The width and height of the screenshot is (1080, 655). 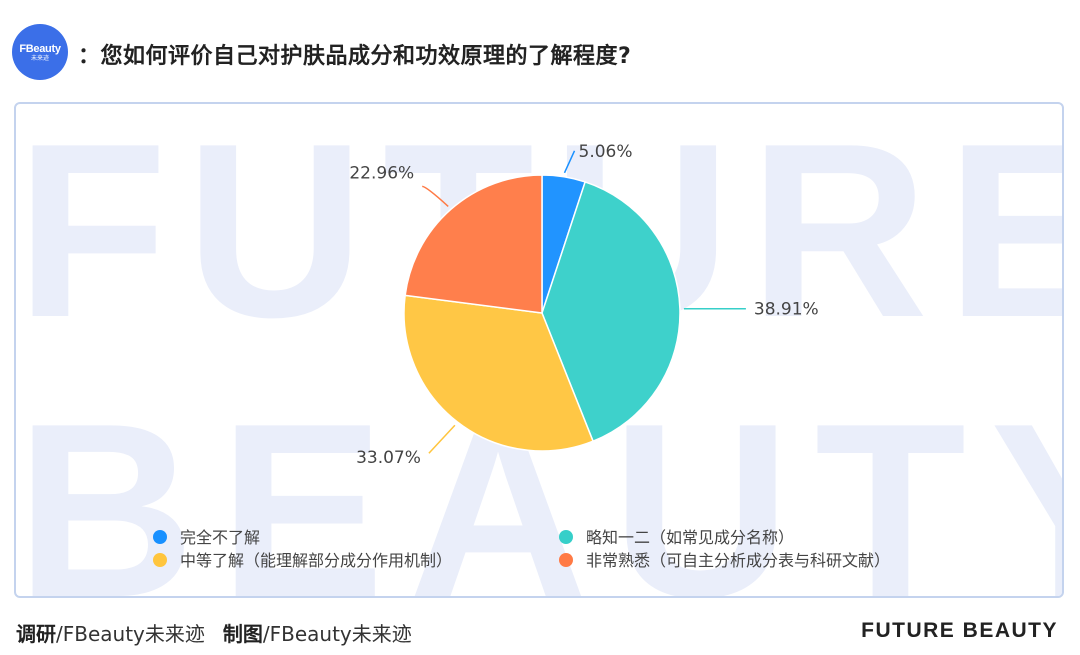 I want to click on legend-label: 略知一二（如常见成分名称）, so click(x=690, y=537).